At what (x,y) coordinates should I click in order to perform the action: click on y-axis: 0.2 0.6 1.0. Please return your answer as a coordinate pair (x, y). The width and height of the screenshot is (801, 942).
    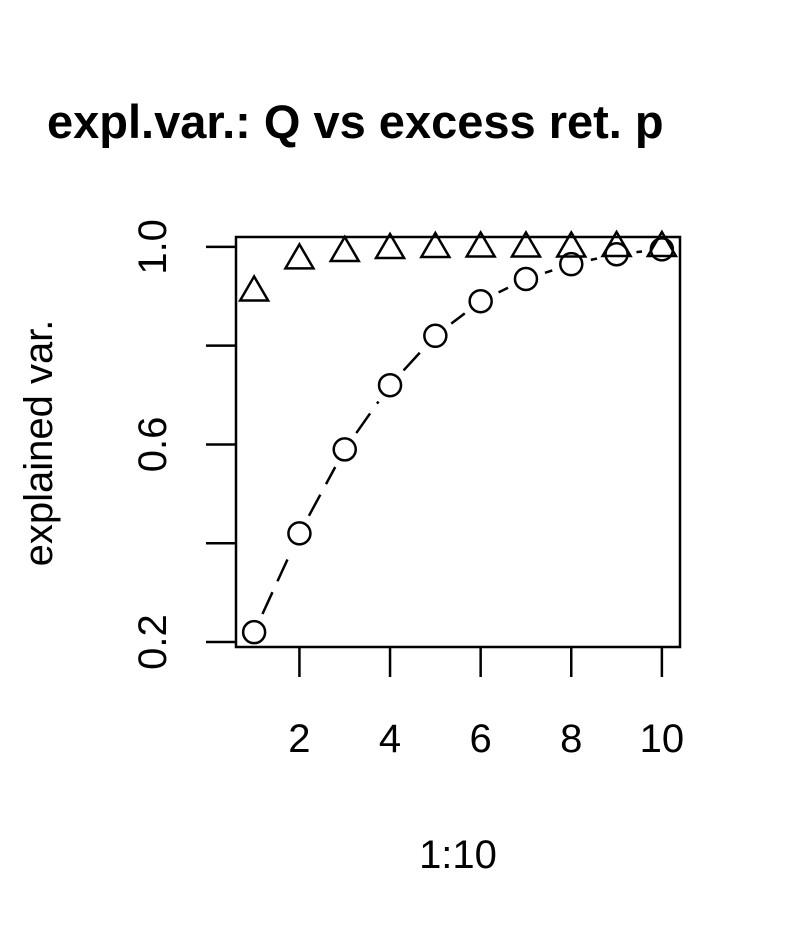
    Looking at the image, I should click on (183, 444).